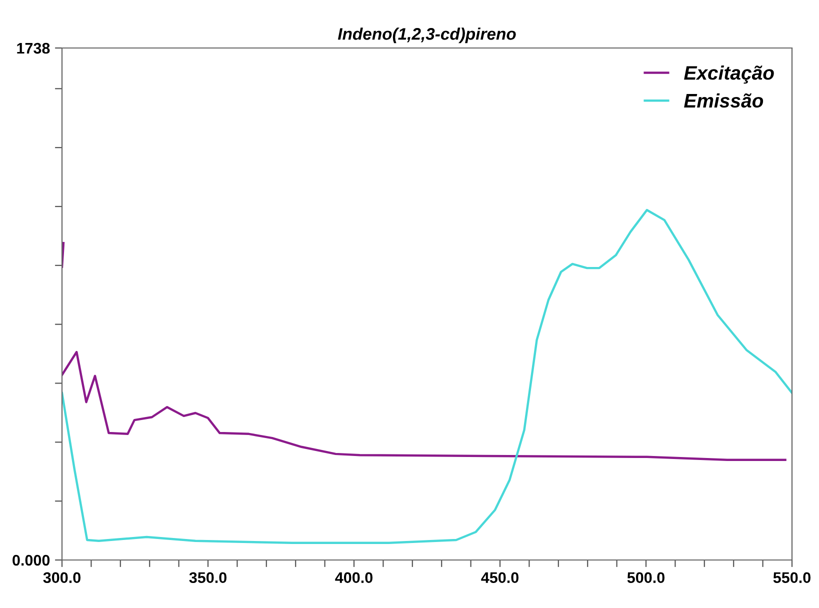 The width and height of the screenshot is (819, 608). I want to click on y-tick-label: 1738, so click(33, 48).